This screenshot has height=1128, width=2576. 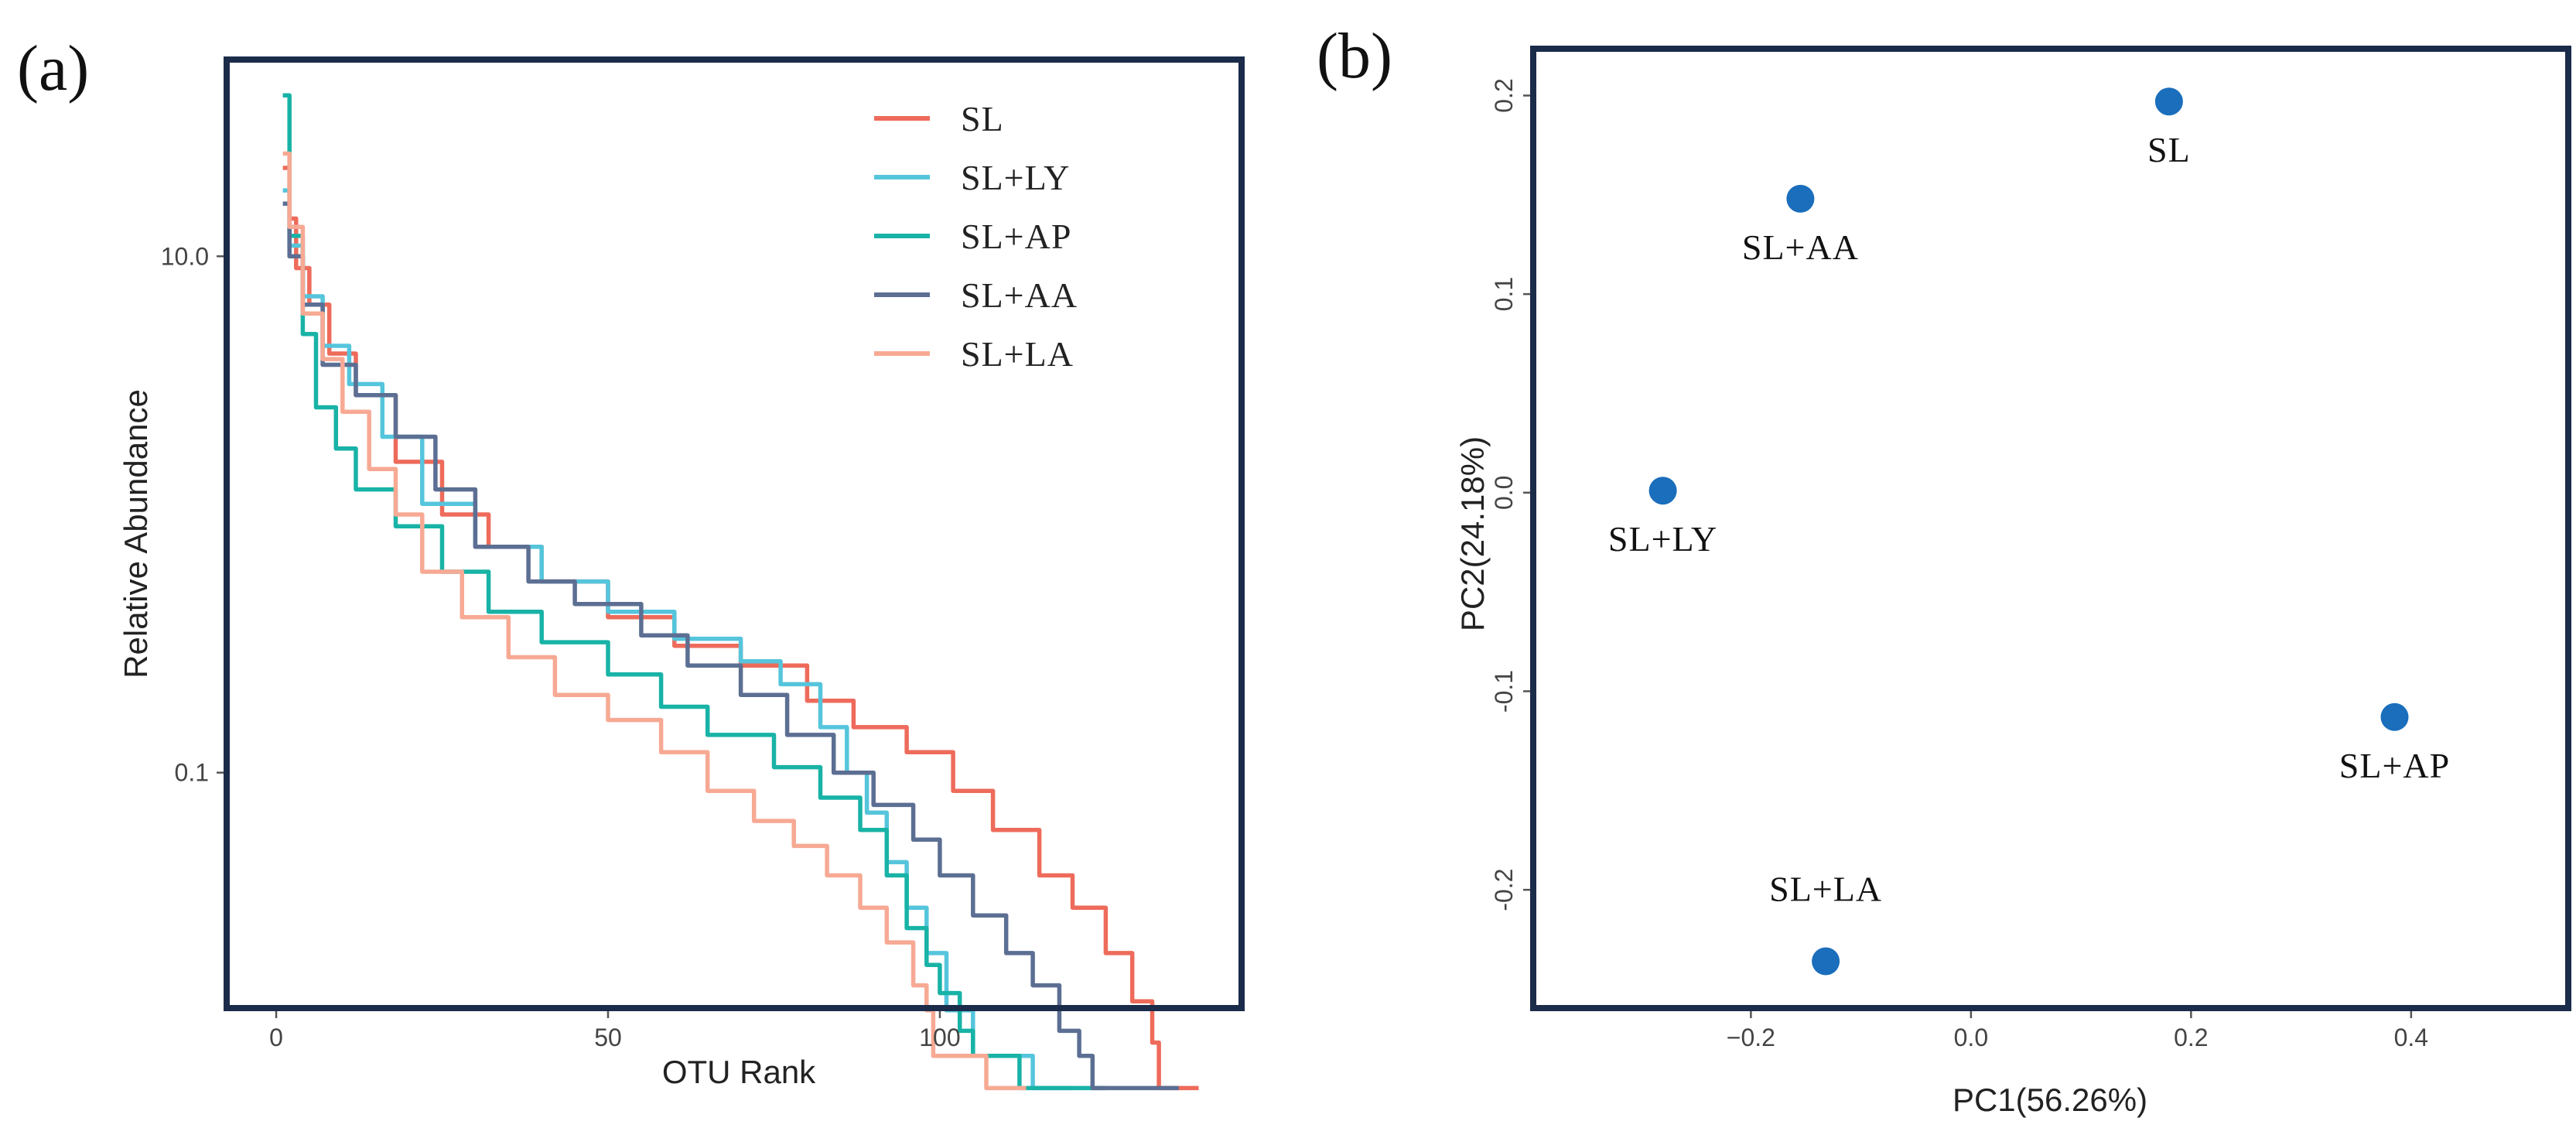 What do you see at coordinates (1017, 354) in the screenshot?
I see `legend-label-sl-la: SL+LA` at bounding box center [1017, 354].